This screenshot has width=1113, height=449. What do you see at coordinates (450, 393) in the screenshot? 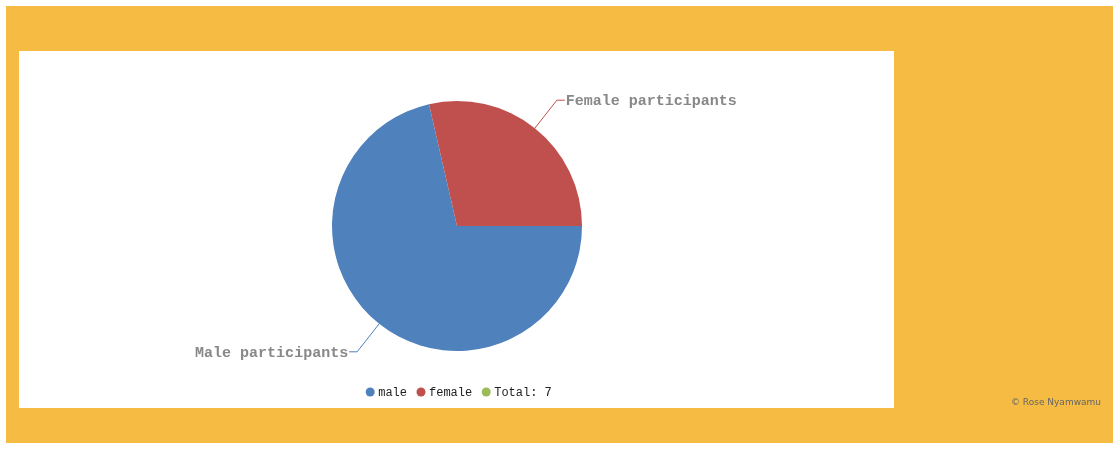
I see `legend-label: female` at bounding box center [450, 393].